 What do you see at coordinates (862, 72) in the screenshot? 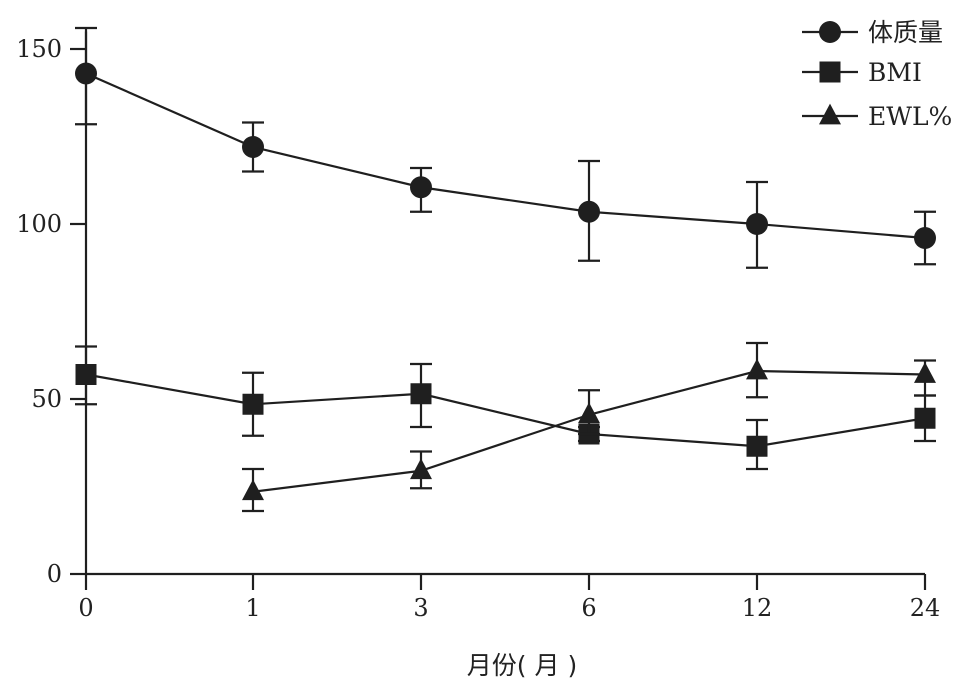
I see `legend-item: BMI` at bounding box center [862, 72].